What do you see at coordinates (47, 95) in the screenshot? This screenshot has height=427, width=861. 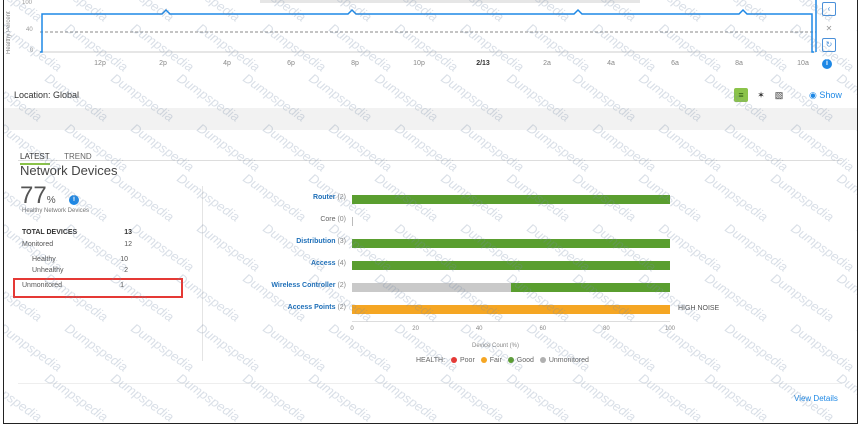 I see `location-label: Location: Global` at bounding box center [47, 95].